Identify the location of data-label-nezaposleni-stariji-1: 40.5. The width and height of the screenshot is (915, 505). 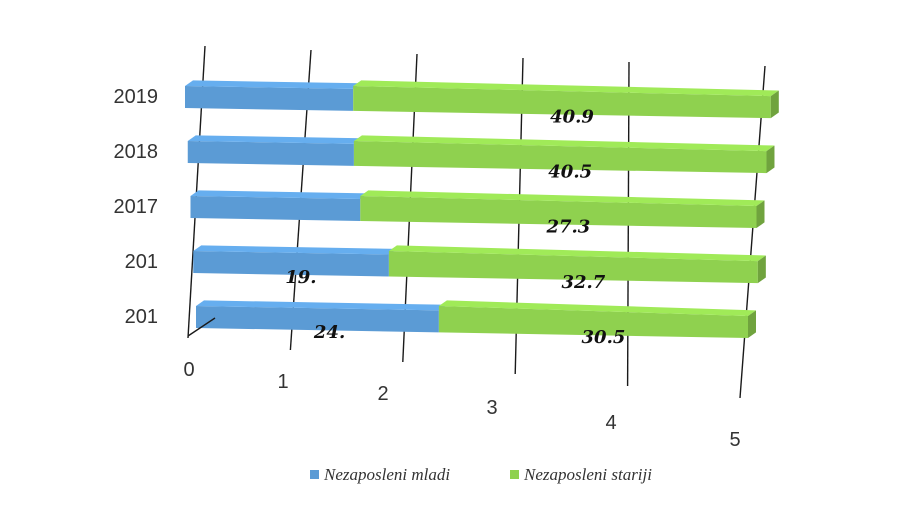
(570, 172).